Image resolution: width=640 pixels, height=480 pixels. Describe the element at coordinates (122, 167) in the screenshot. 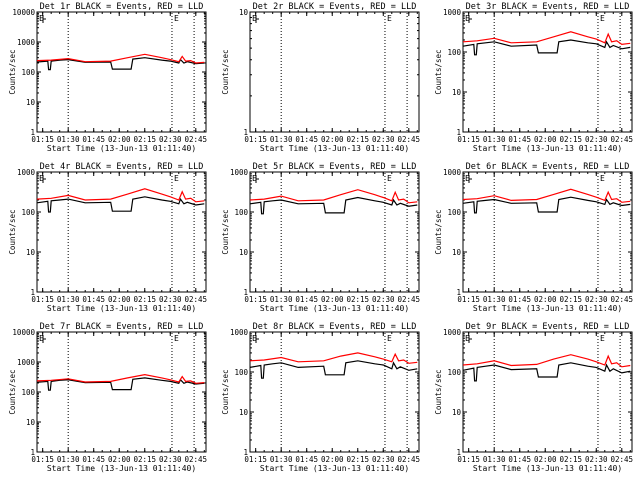

I see `panel-title: Det 4r BLACK = Events, RED = LLD` at that location.